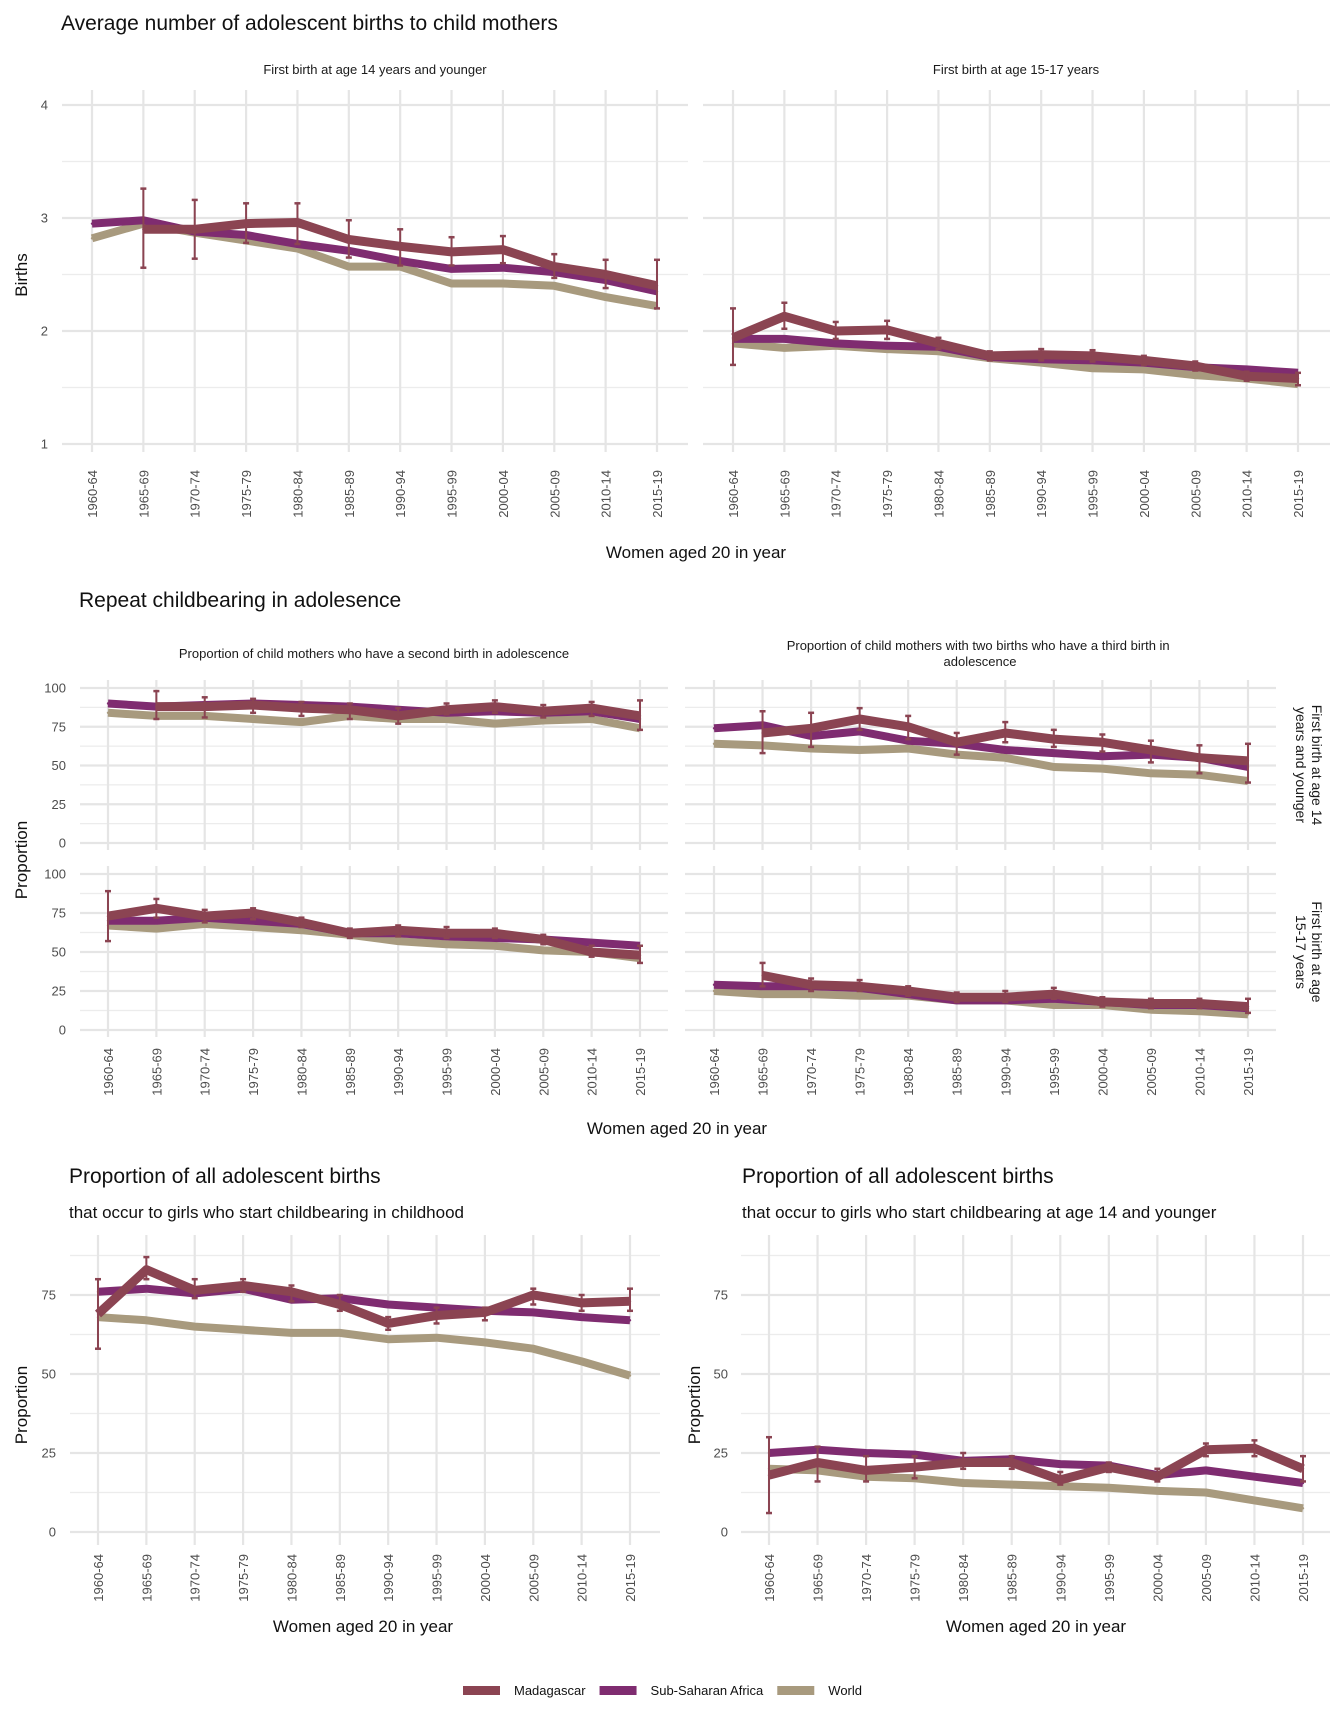 The image size is (1344, 1728). I want to click on section-title-prop-childhood: Proportion of all adolescent births, so click(225, 1176).